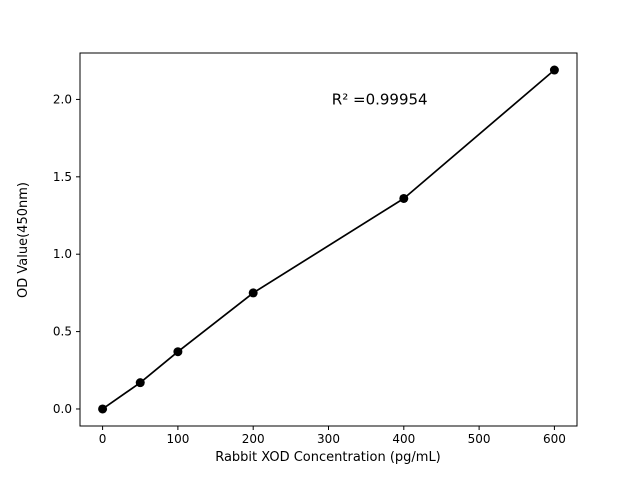  Describe the element at coordinates (177, 439) in the screenshot. I see `x-tick-label: 100` at that location.